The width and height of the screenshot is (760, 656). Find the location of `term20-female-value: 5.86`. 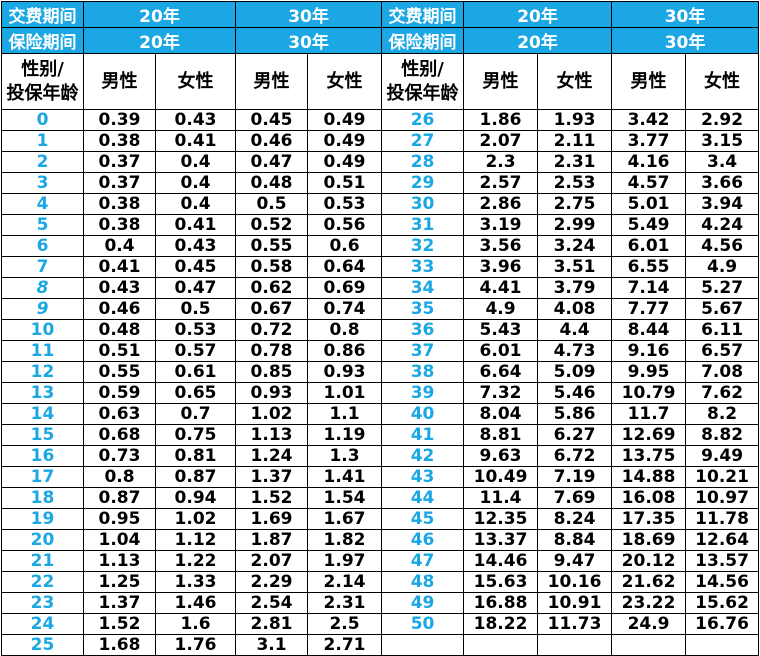

term20-female-value: 5.86 is located at coordinates (575, 414).